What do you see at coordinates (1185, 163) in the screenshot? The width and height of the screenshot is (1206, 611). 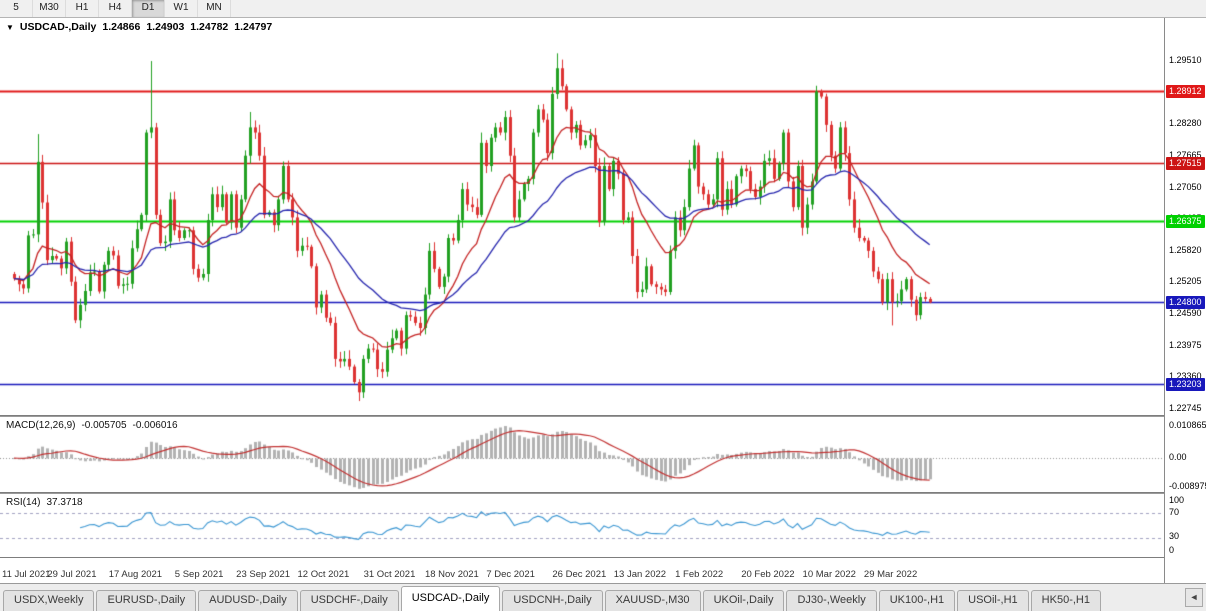 I see `hline-price-badge: 1.27515` at bounding box center [1185, 163].